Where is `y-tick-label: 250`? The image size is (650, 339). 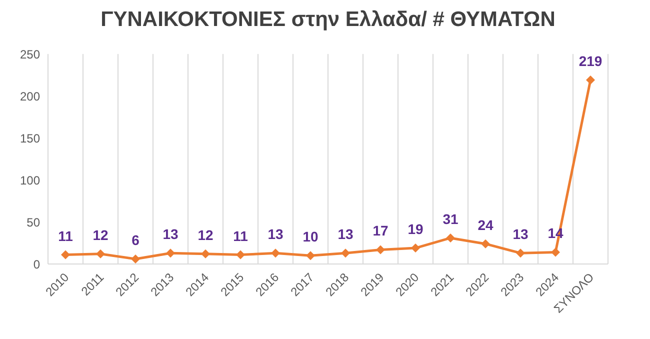 y-tick-label: 250 is located at coordinates (30, 54).